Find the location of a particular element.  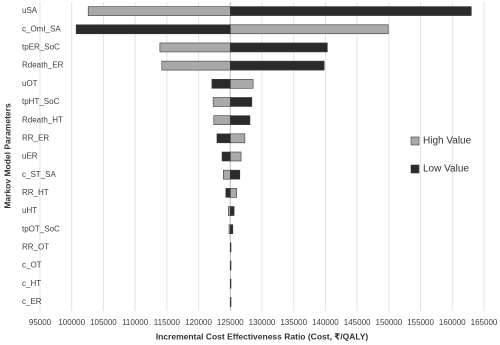

category-label: tpOT_SoC is located at coordinates (41, 228).